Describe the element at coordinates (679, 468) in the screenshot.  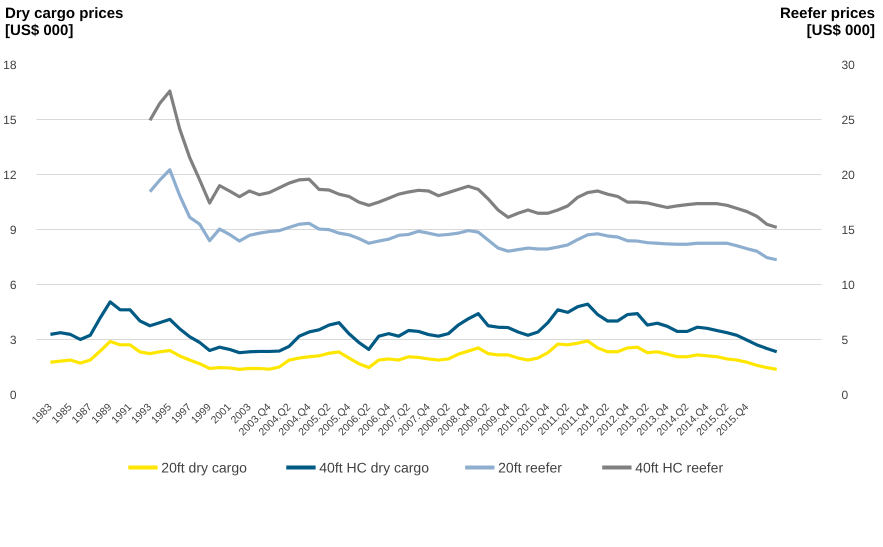
I see `legend-label: 40ft HC reefer` at that location.